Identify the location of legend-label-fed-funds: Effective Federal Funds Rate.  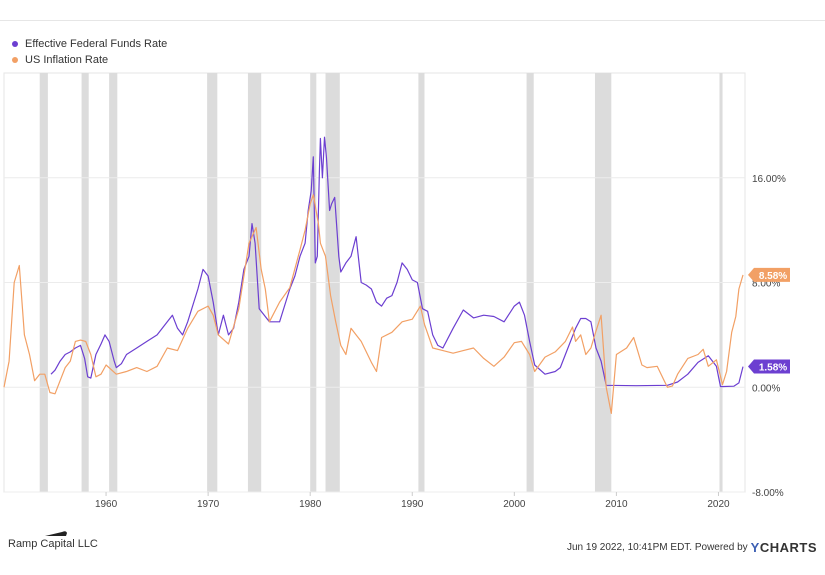
(96, 44).